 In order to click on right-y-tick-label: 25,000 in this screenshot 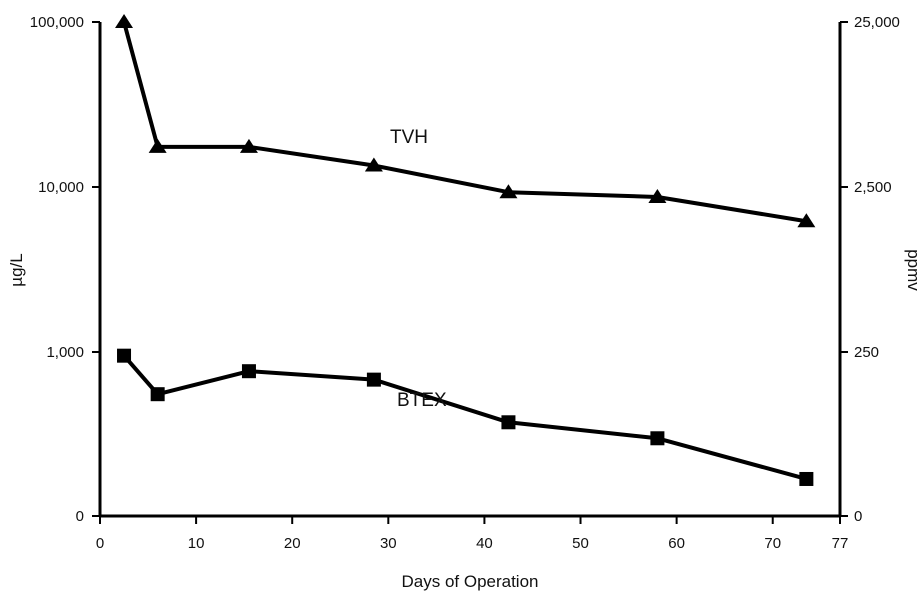, I will do `click(877, 22)`.